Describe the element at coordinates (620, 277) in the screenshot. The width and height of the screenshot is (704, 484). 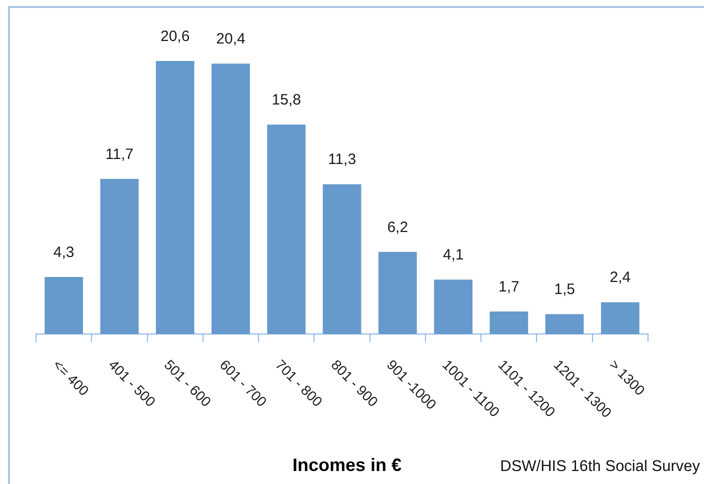
I see `data-label: 2,4` at that location.